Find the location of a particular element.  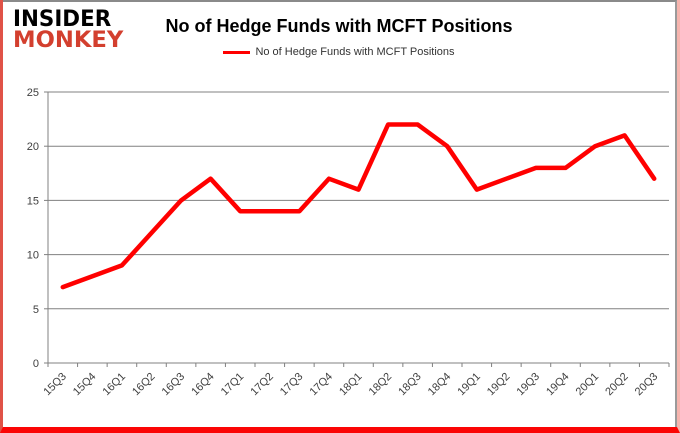

svg-text: 20Q1 is located at coordinates (588, 385).